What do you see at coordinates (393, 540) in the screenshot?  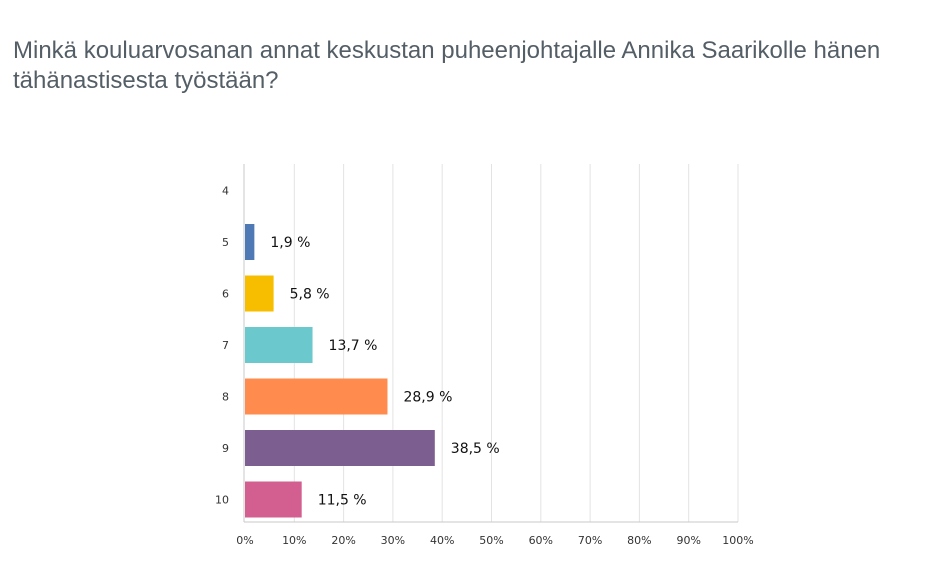 I see `x-tick-label-30: 30%` at bounding box center [393, 540].